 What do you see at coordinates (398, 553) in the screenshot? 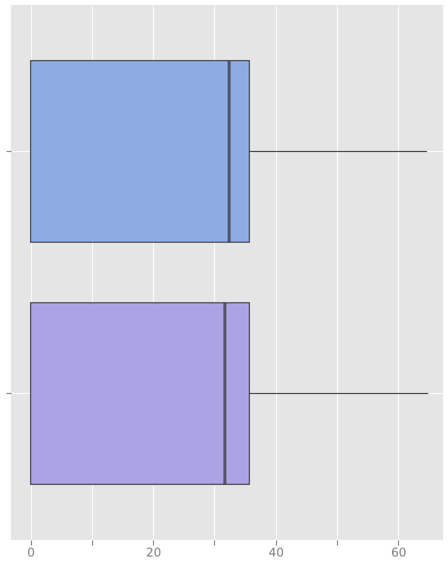
I see `x-tick-label: 60` at bounding box center [398, 553].